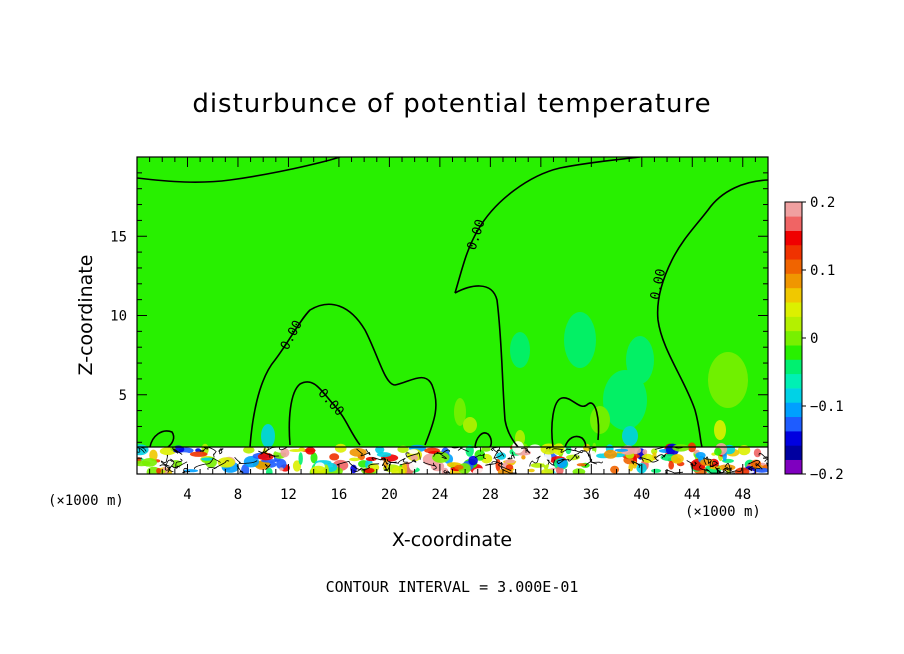  I want to click on x-axis-title: X-coordinate, so click(452, 540).